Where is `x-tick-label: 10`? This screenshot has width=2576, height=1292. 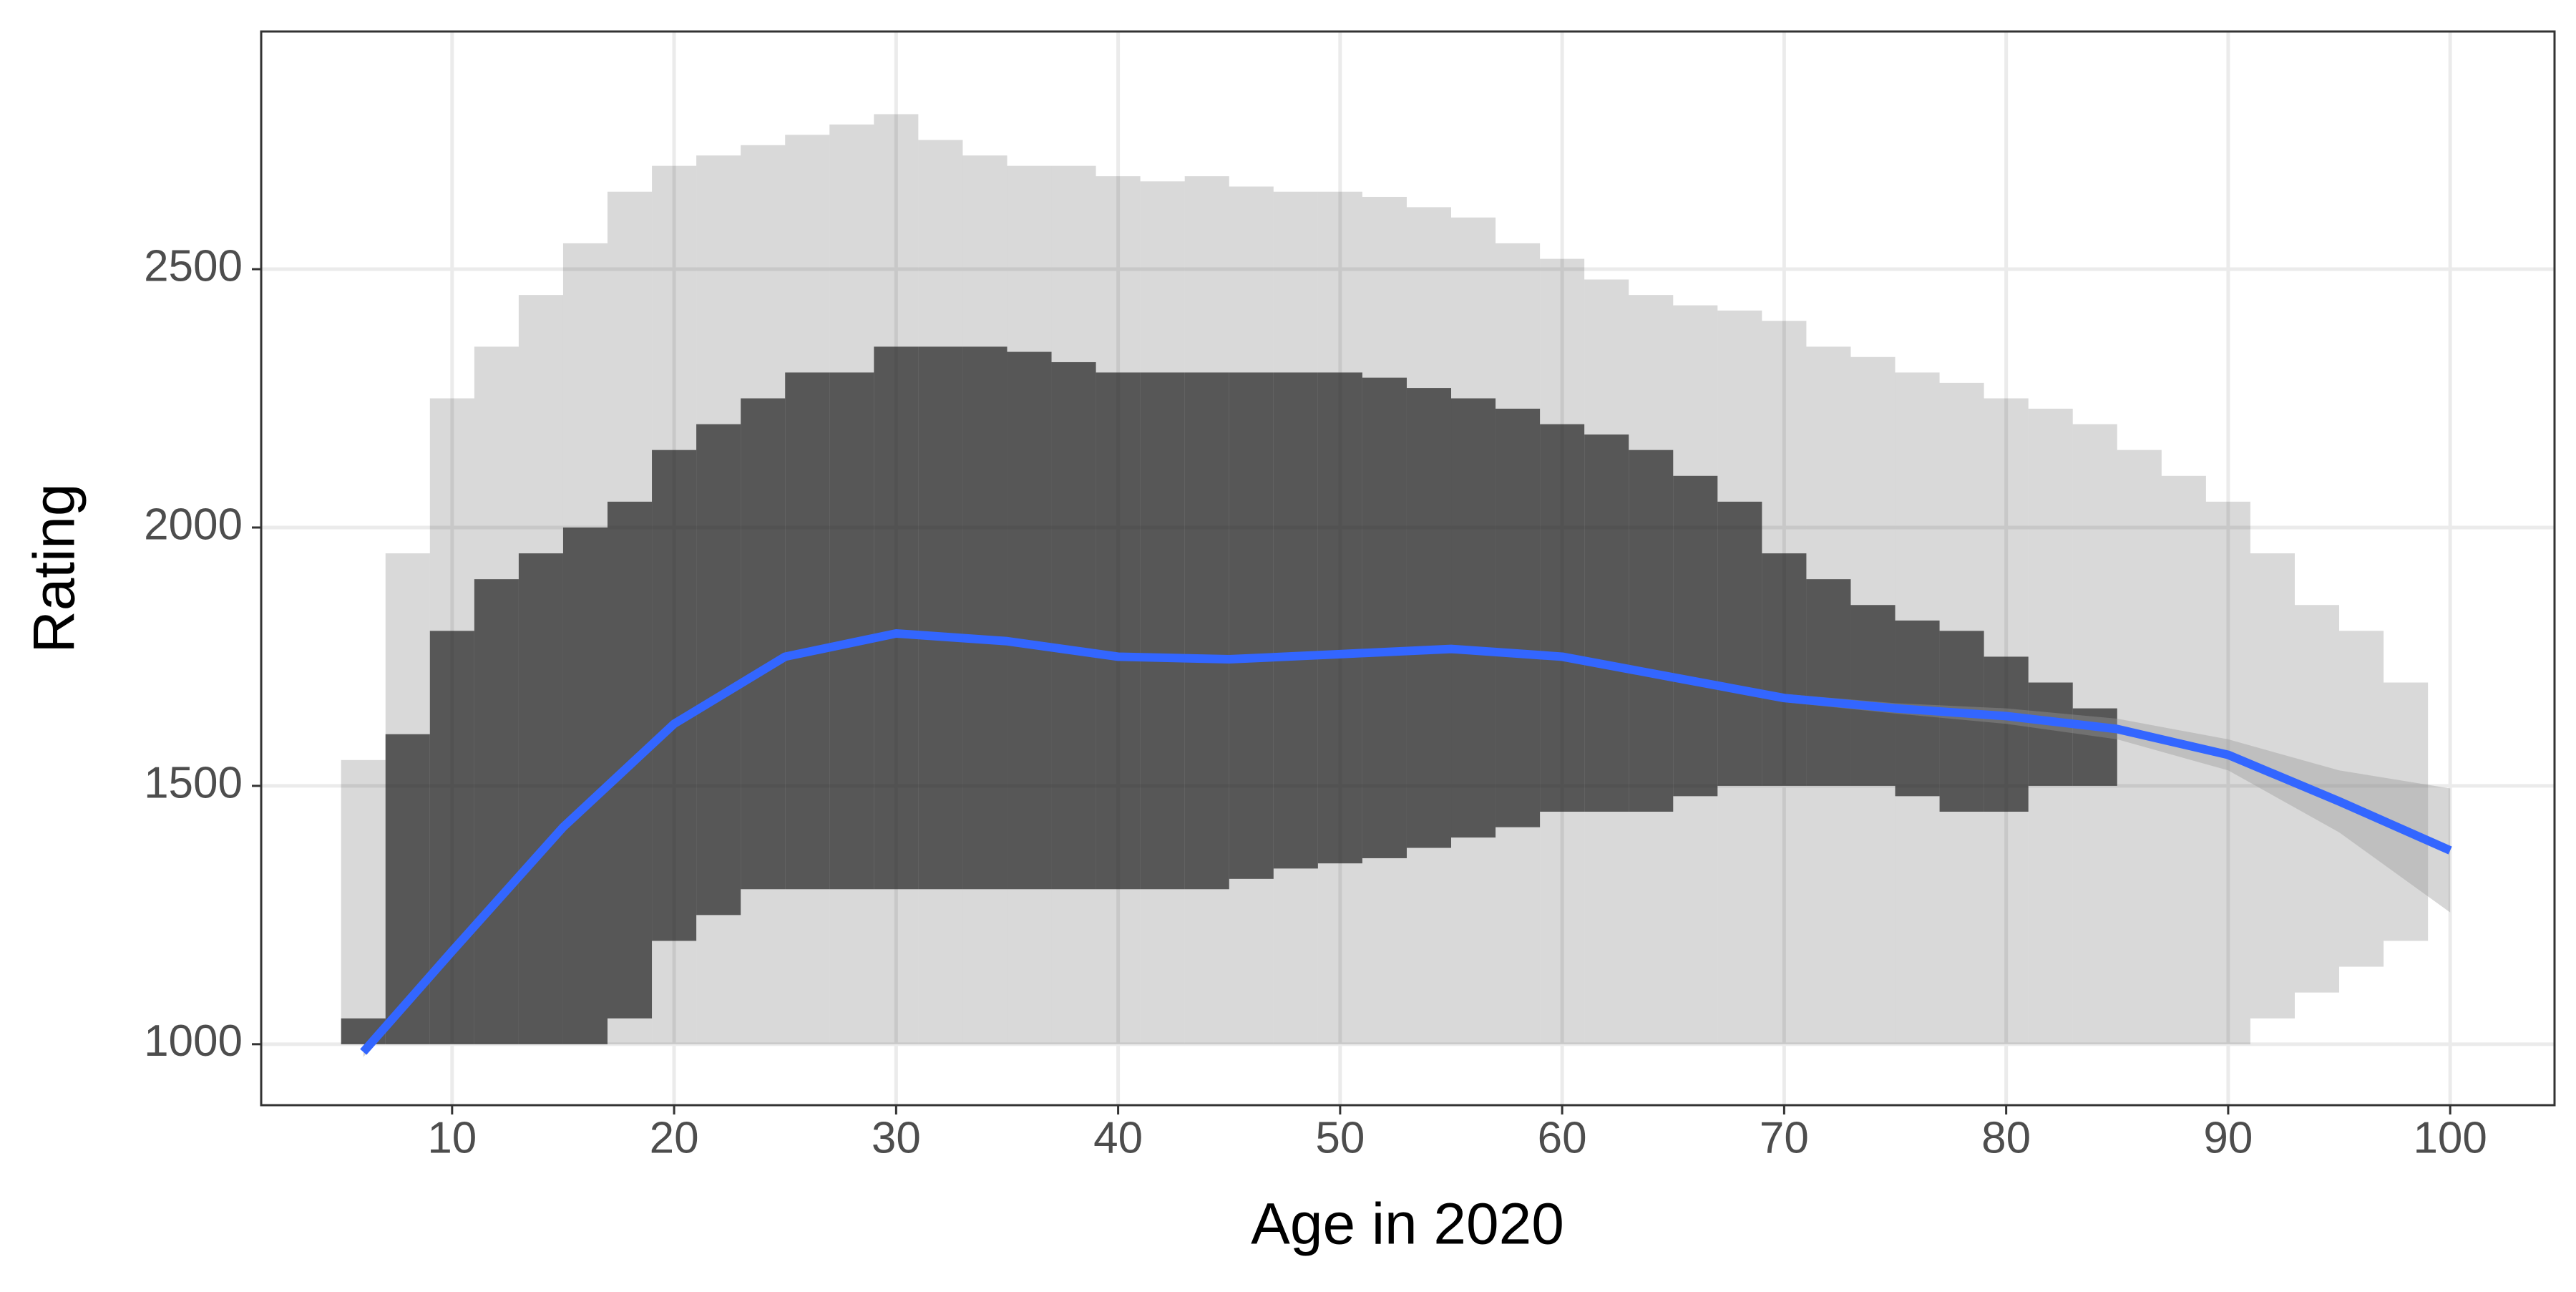
x-tick-label: 10 is located at coordinates (452, 1137).